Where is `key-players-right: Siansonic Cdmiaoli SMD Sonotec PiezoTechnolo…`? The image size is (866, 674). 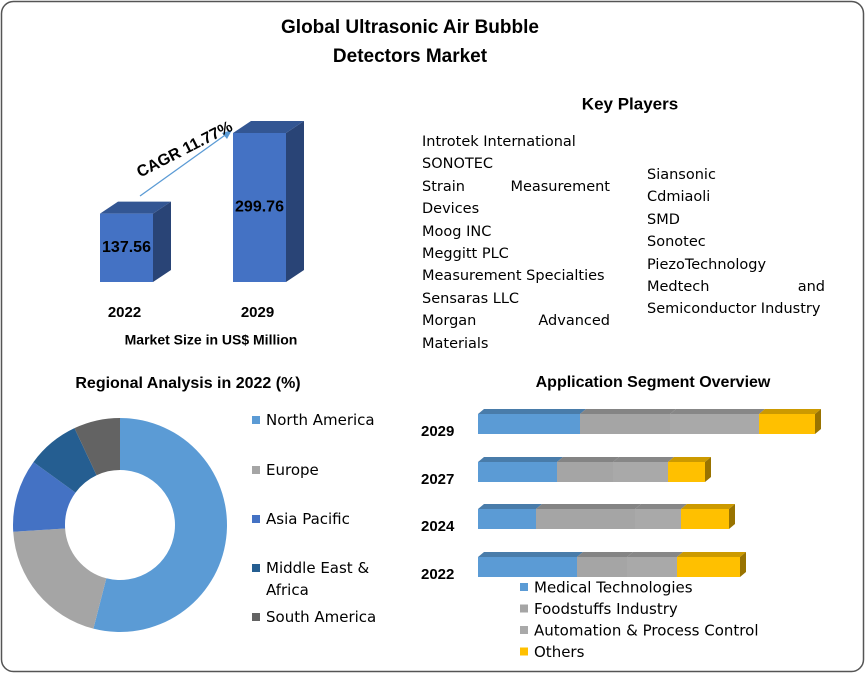 key-players-right: Siansonic Cdmiaoli SMD Sonotec PiezoTechnolo… is located at coordinates (736, 242).